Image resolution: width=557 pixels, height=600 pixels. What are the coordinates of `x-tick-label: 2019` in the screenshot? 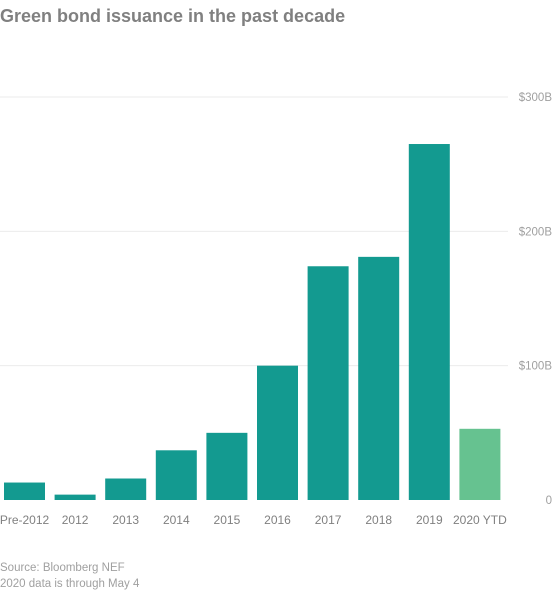 It's located at (429, 520).